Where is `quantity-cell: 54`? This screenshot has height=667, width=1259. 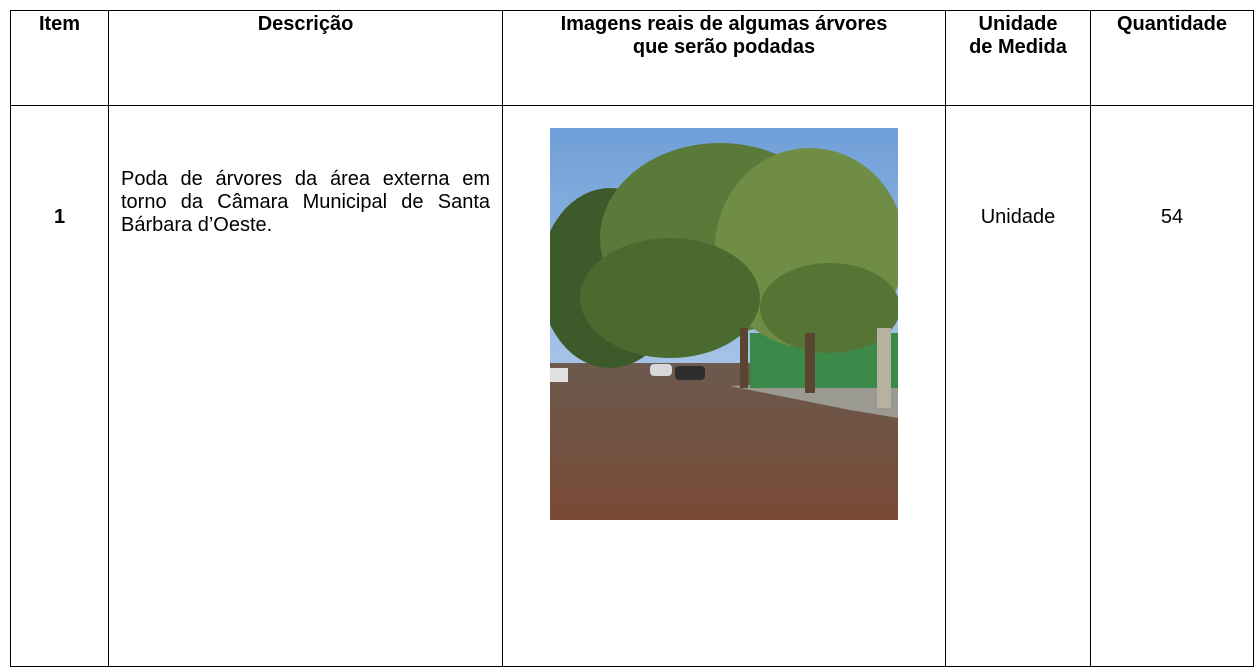
quantity-cell: 54 is located at coordinates (1172, 386).